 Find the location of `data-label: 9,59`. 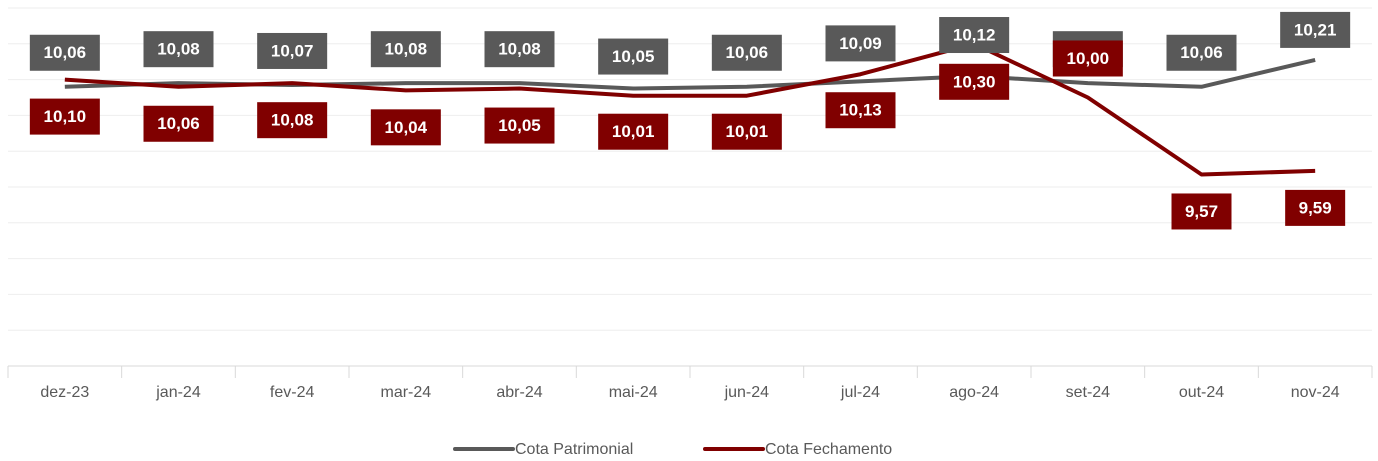

data-label: 9,59 is located at coordinates (1315, 207).